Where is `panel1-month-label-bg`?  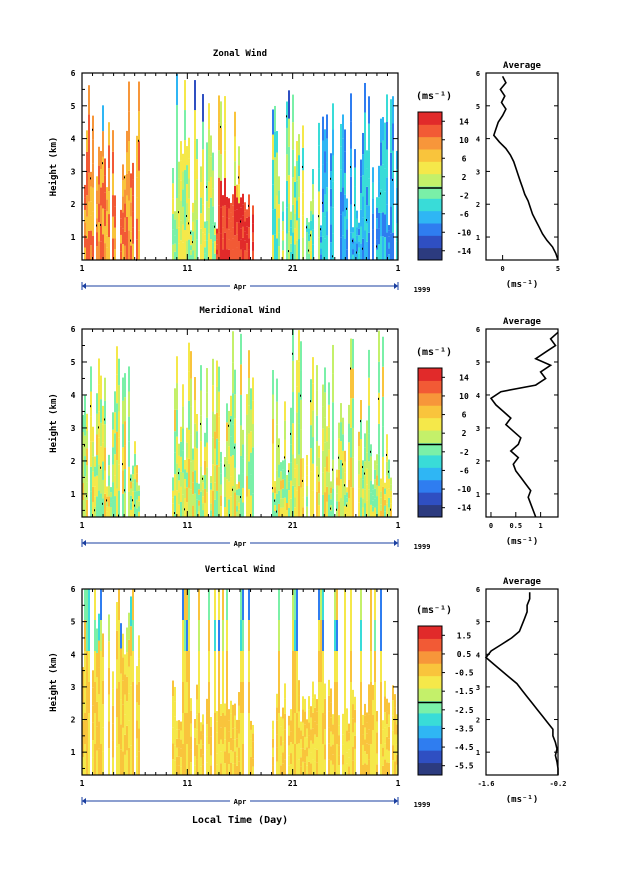 panel1-month-label-bg is located at coordinates (240, 287).